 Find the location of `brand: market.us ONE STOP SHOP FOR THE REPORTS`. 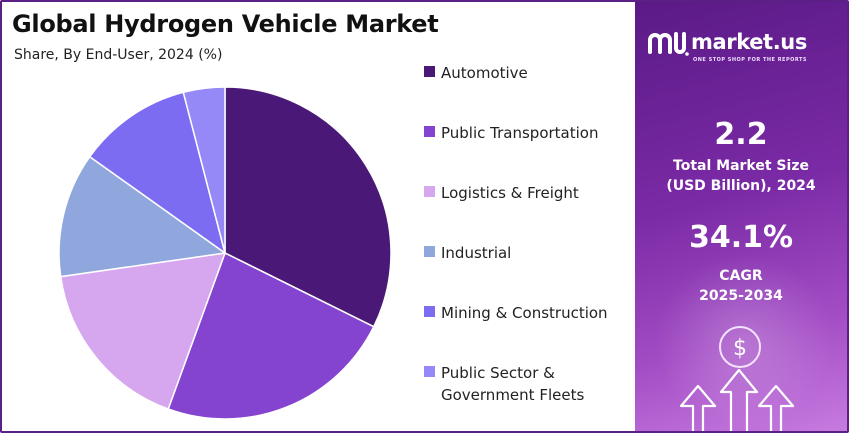

brand: market.us ONE STOP SHOP FOR THE REPORTS is located at coordinates (742, 46).